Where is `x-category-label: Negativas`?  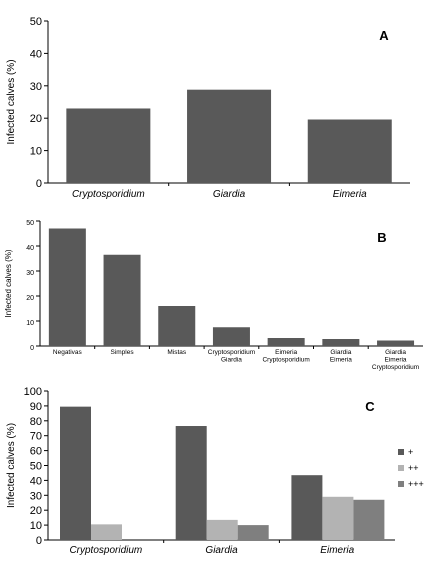
x-category-label: Negativas is located at coordinates (68, 352).